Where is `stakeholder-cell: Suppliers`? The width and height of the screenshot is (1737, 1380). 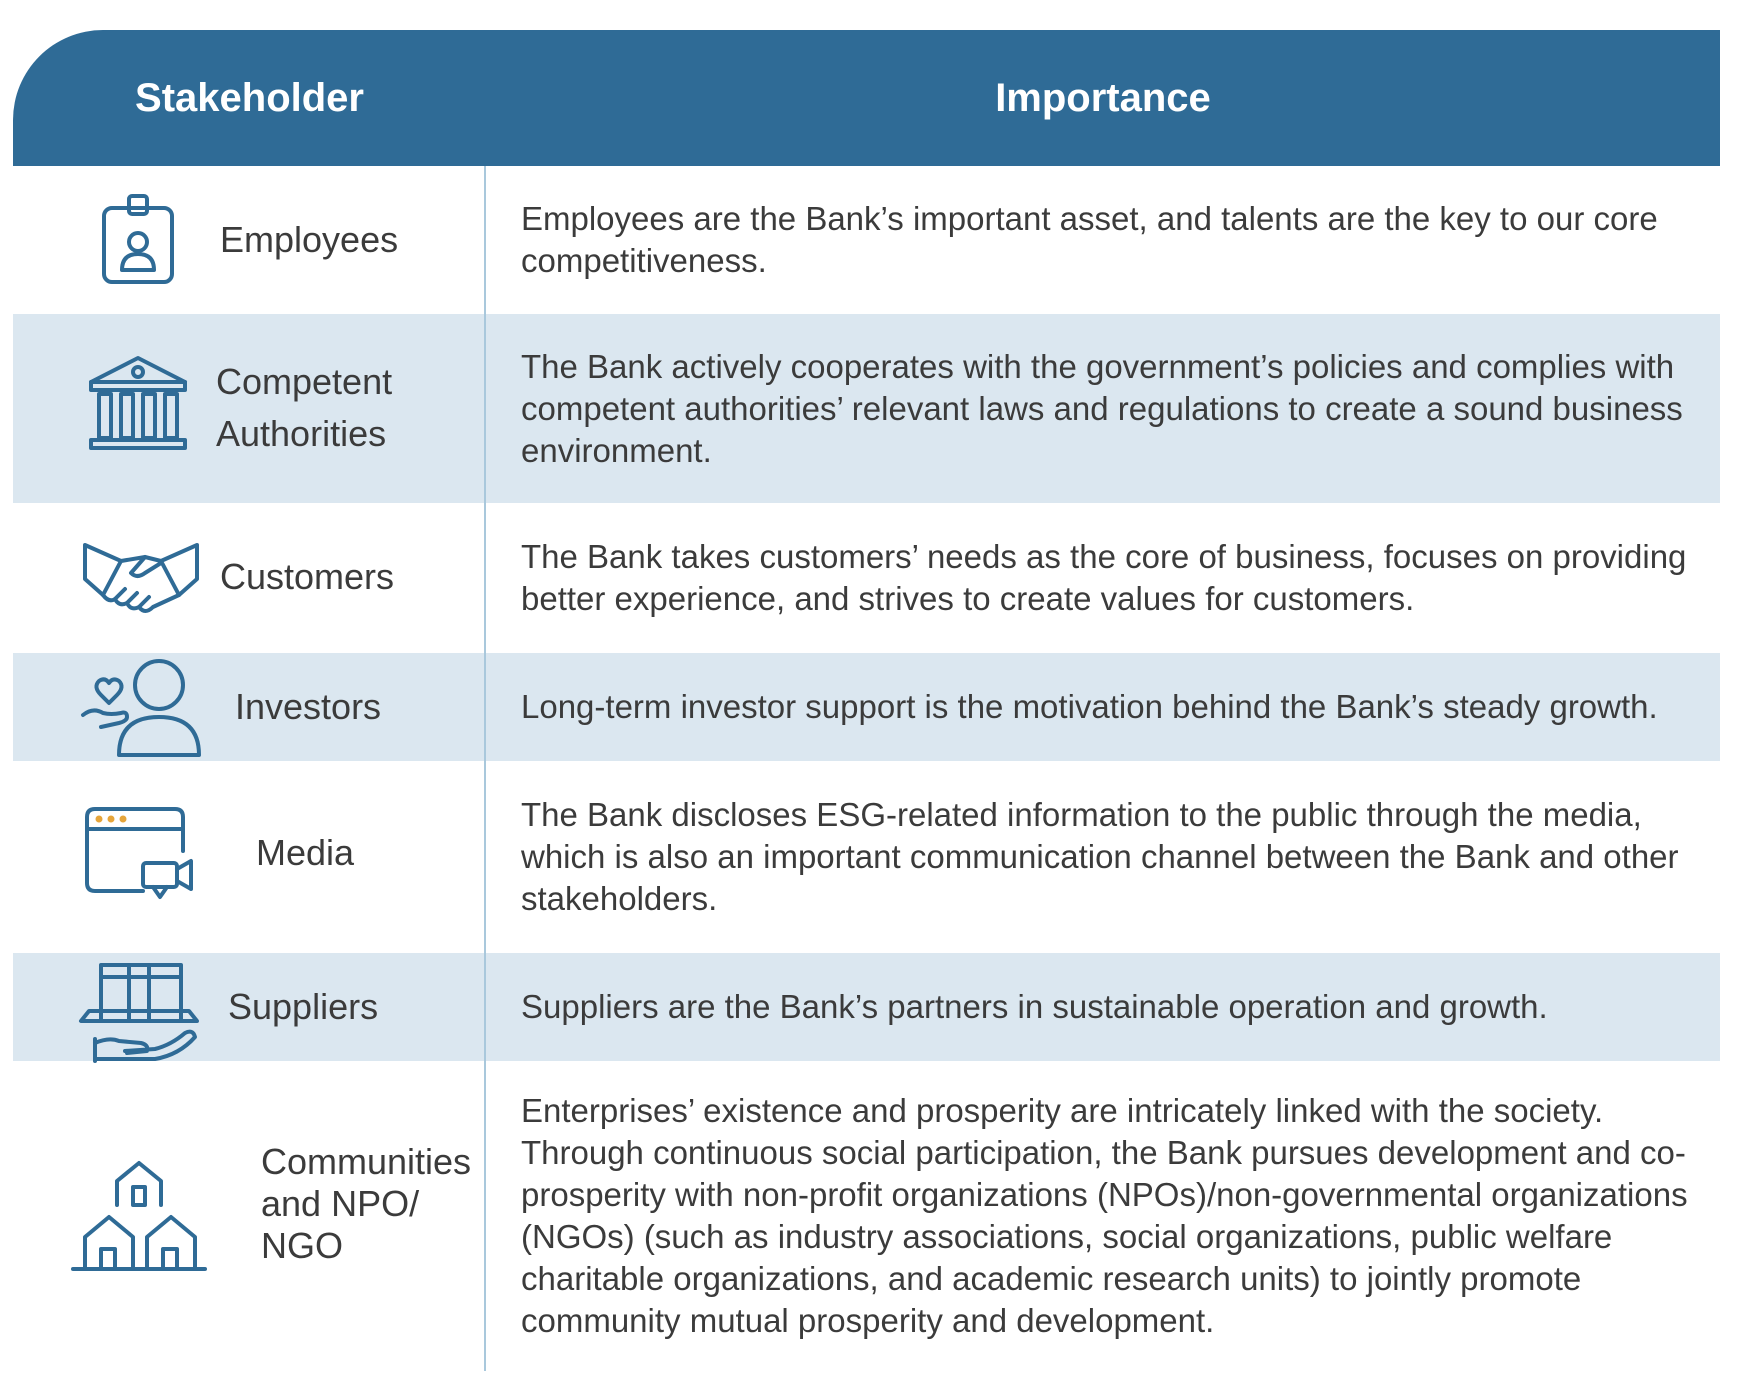 stakeholder-cell: Suppliers is located at coordinates (249, 1008).